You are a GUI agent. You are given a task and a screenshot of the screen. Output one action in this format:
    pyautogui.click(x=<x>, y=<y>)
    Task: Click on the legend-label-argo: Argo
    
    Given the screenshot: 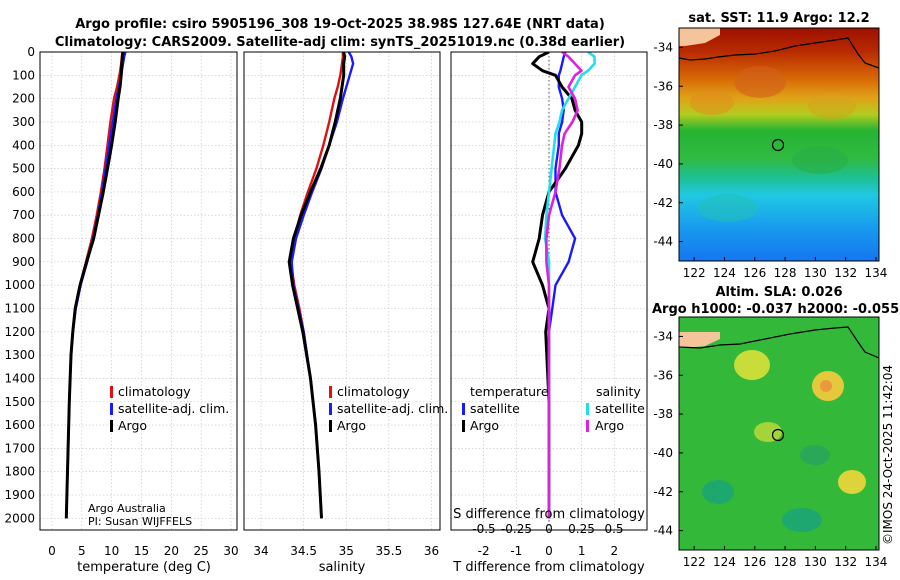 What is the action you would take?
    pyautogui.click(x=132, y=425)
    